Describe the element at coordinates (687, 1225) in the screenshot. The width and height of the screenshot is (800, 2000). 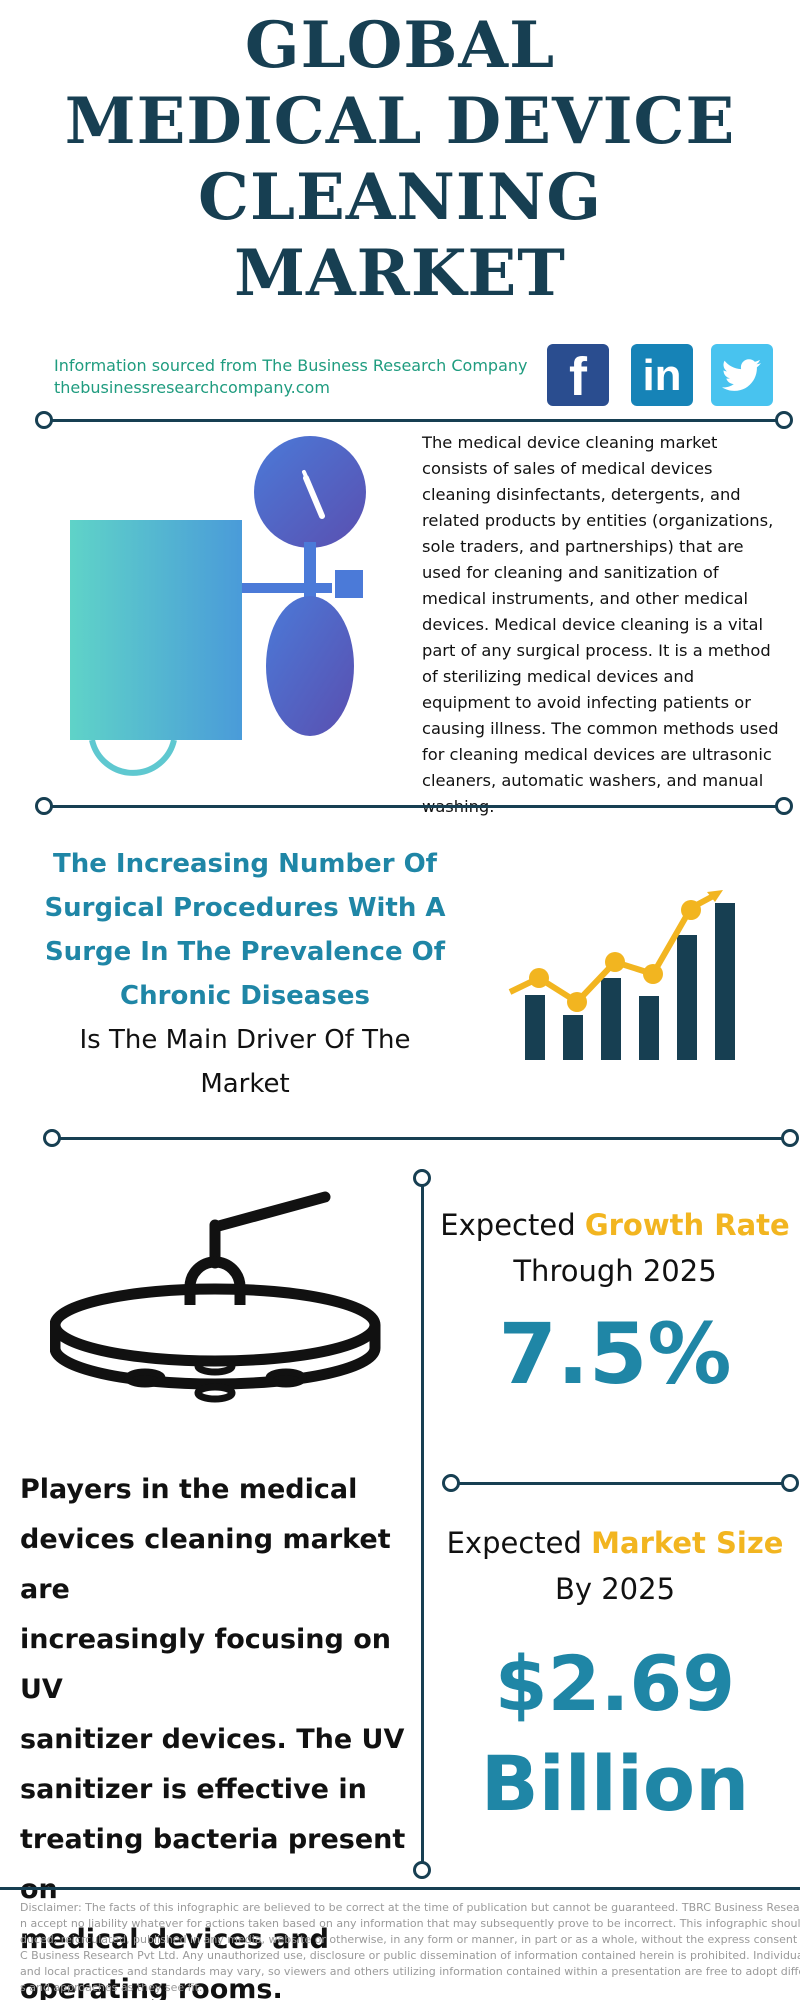
I see `growth-rate-highlight: Growth Rate` at that location.